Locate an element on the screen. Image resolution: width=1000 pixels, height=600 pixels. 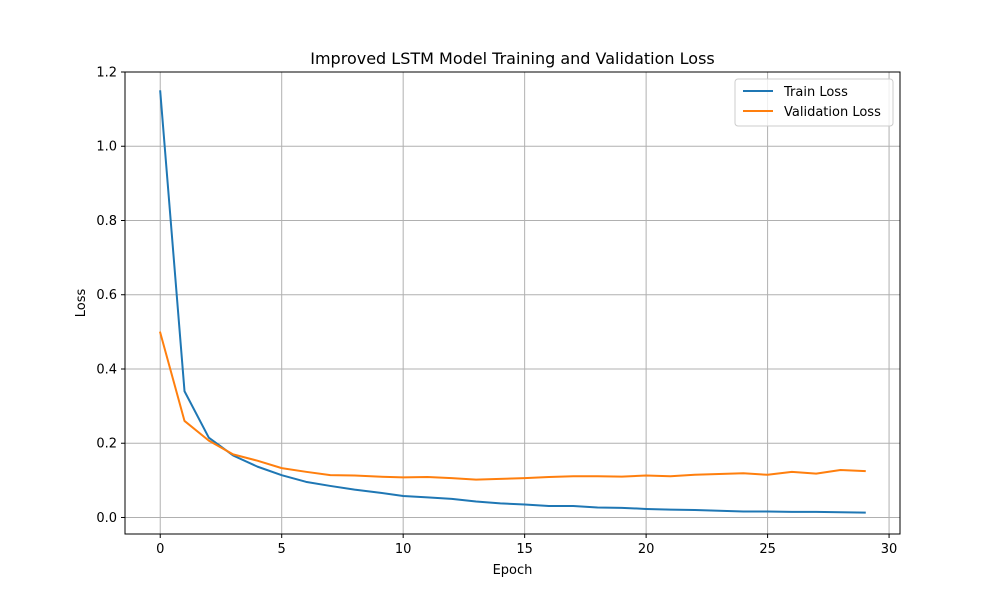
y-tick-label: 0.6 is located at coordinates (106, 295).